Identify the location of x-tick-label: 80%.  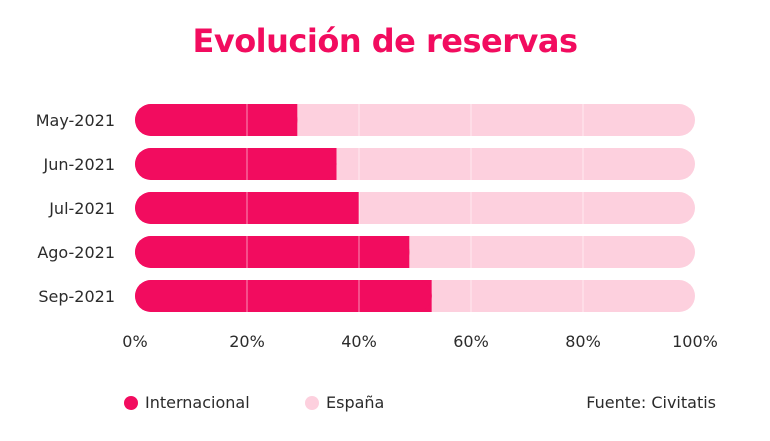
(583, 341).